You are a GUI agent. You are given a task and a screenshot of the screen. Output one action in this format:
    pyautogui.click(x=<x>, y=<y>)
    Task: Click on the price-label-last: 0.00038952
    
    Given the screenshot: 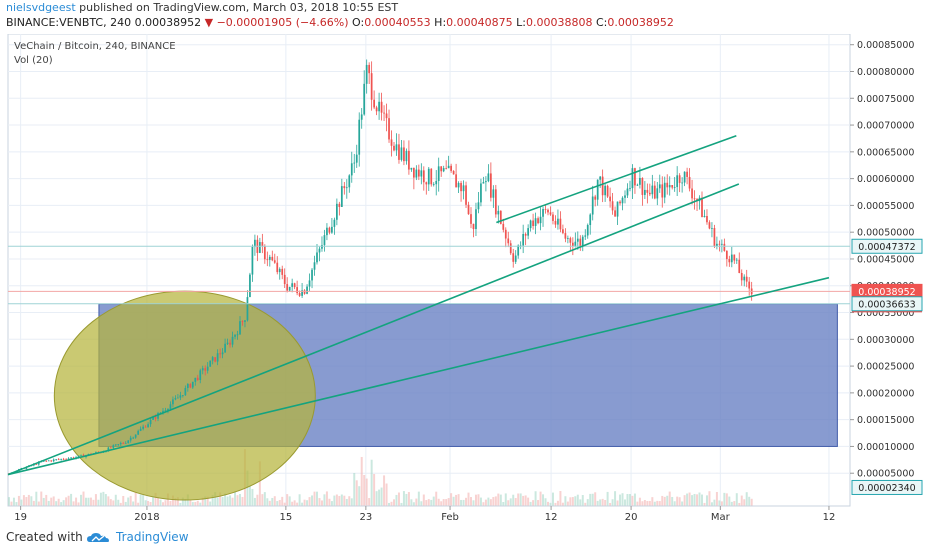 What is the action you would take?
    pyautogui.click(x=886, y=292)
    